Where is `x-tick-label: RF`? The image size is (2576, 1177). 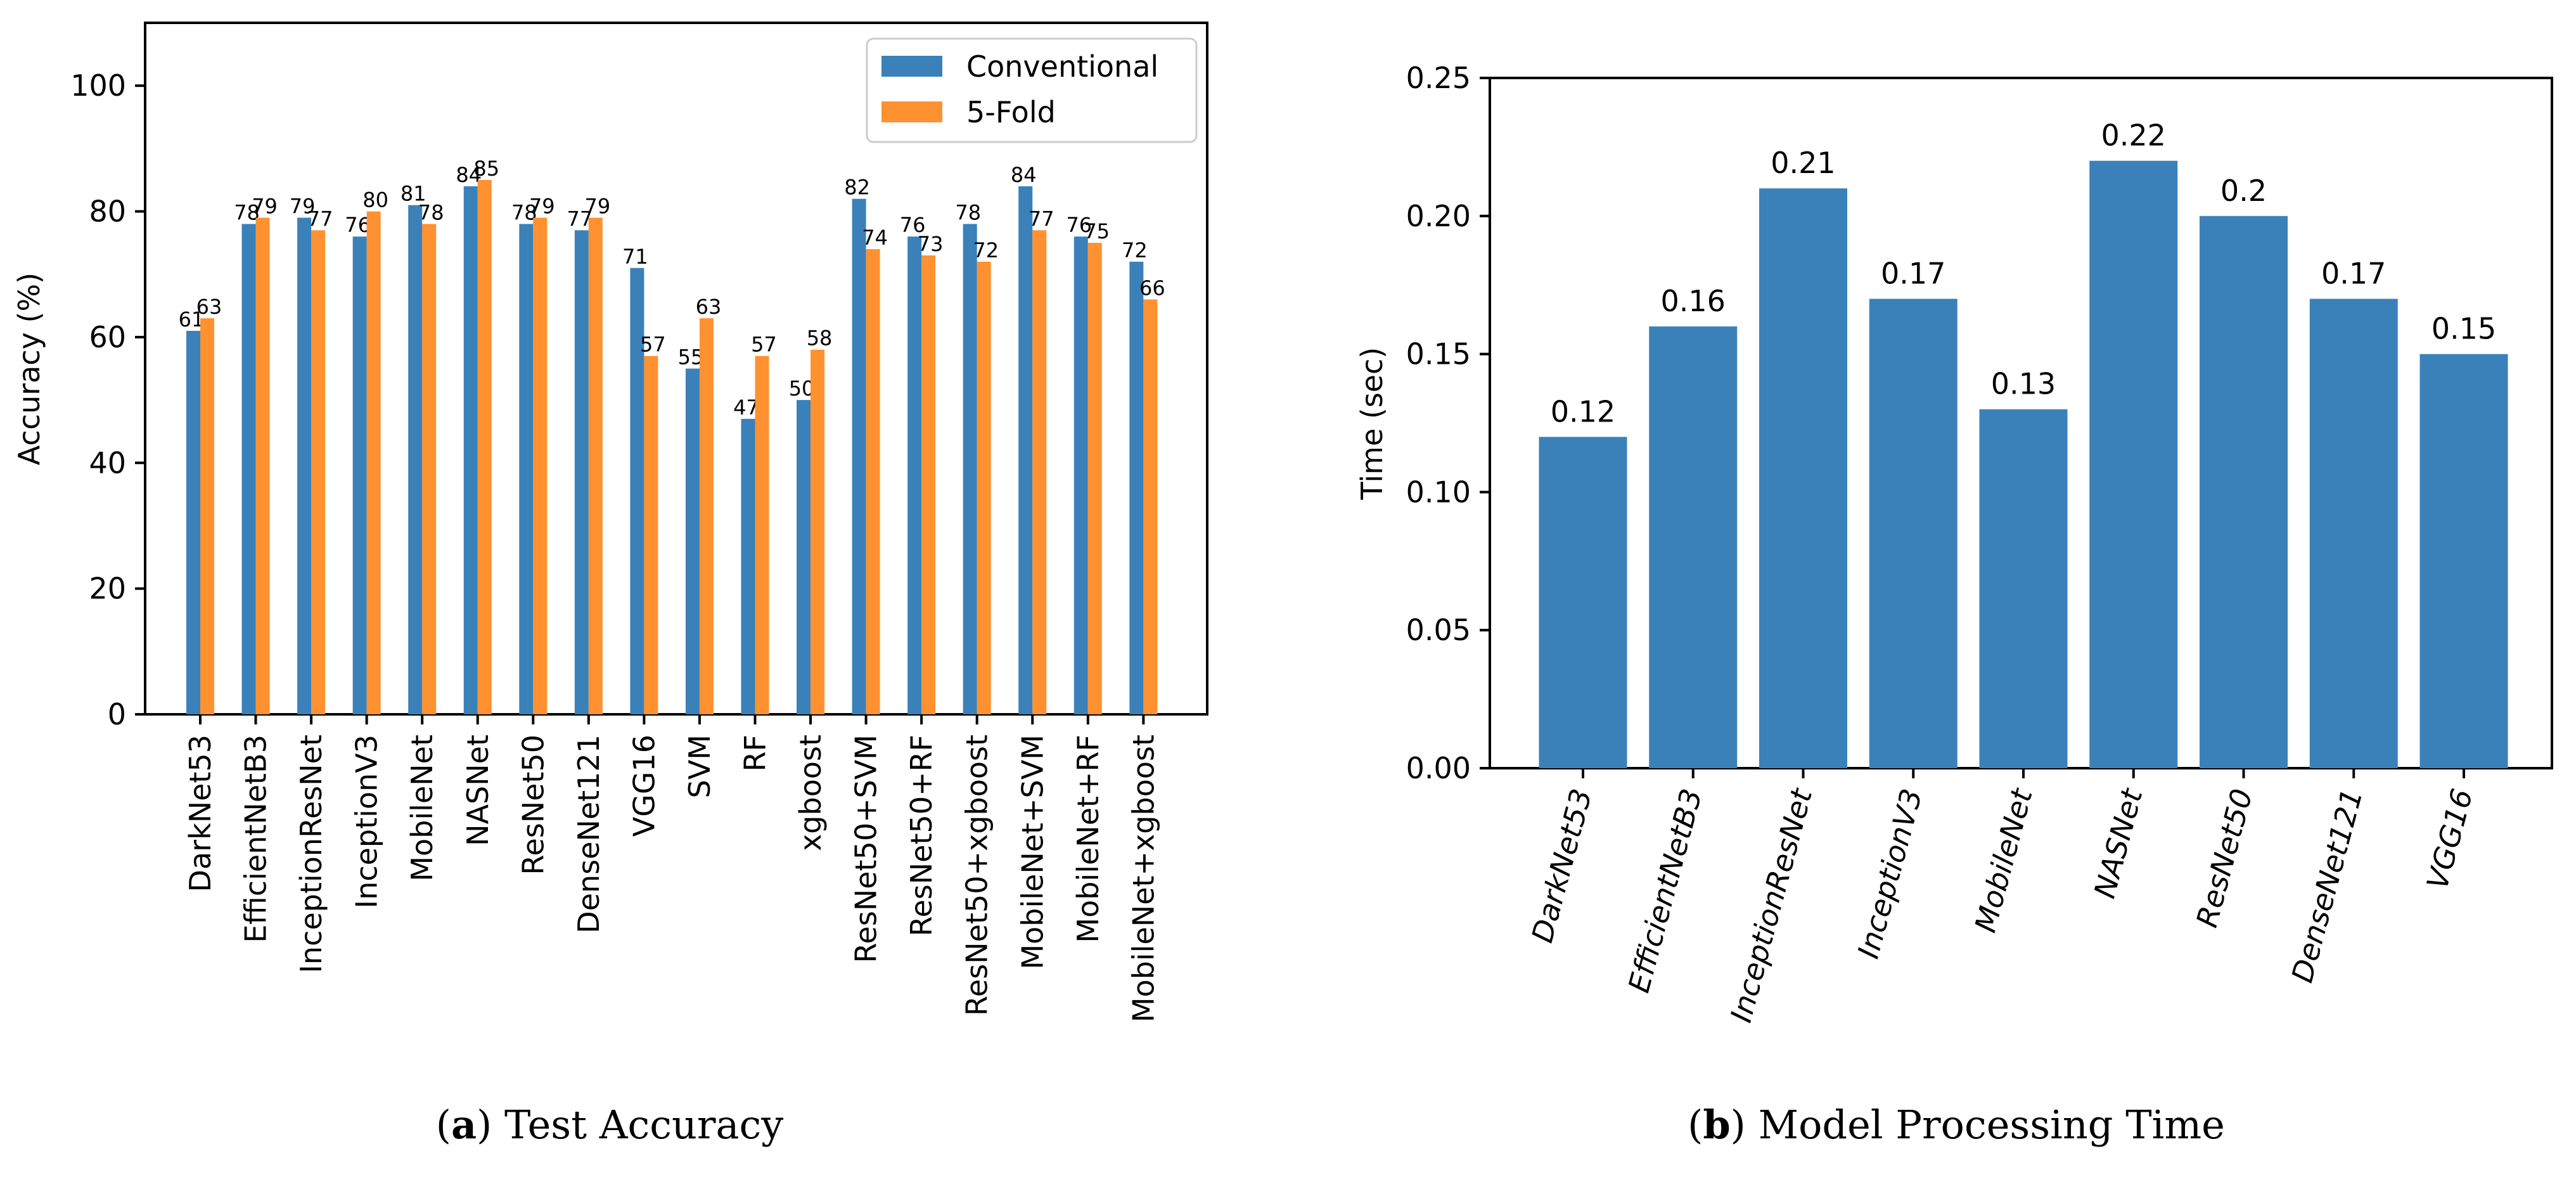 x-tick-label: RF is located at coordinates (755, 753).